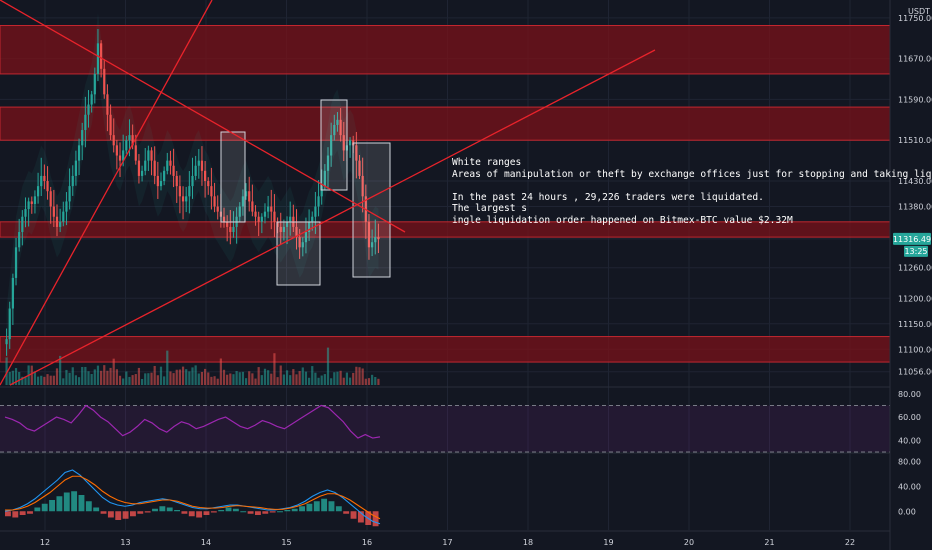 The width and height of the screenshot is (932, 550). What do you see at coordinates (850, 542) in the screenshot?
I see `time-tick-label: 22` at bounding box center [850, 542].